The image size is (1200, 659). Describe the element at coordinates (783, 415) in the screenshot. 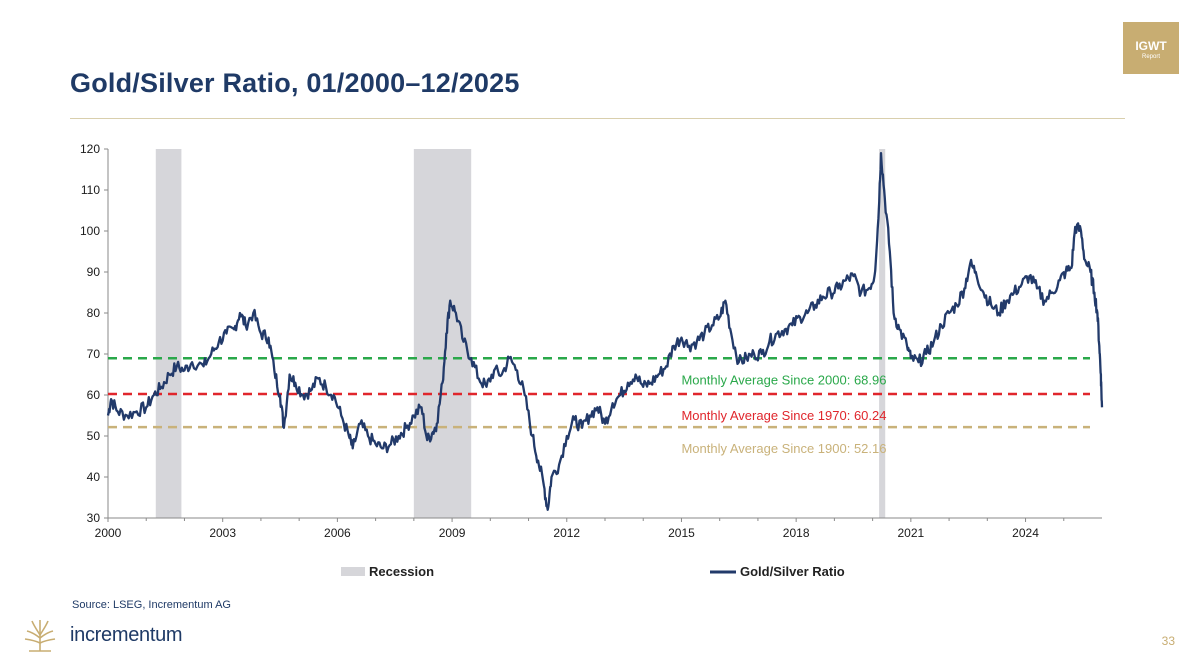

I see `reference-line-label-1: Monthly Average Since 1970: 60.24` at that location.